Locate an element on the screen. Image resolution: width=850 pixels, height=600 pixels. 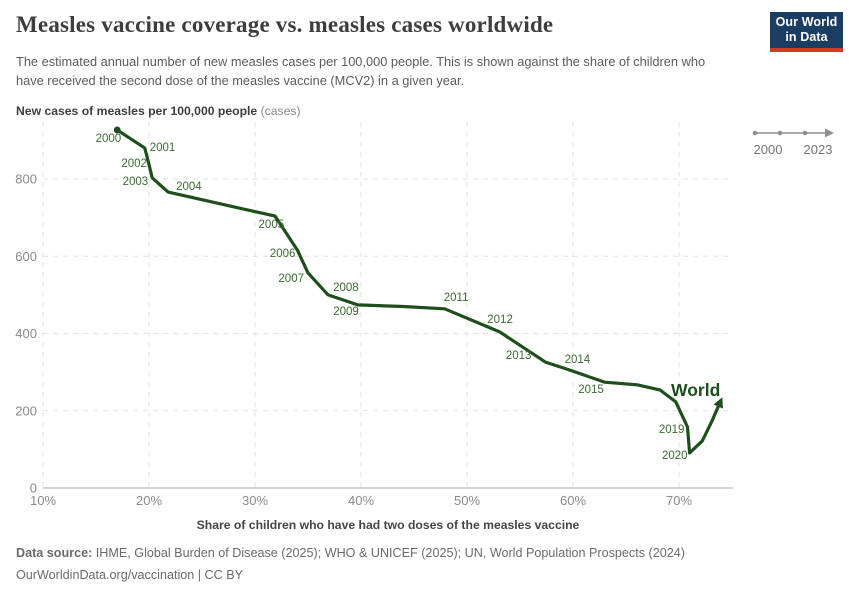
y-tick-label: 600 is located at coordinates (26, 256).